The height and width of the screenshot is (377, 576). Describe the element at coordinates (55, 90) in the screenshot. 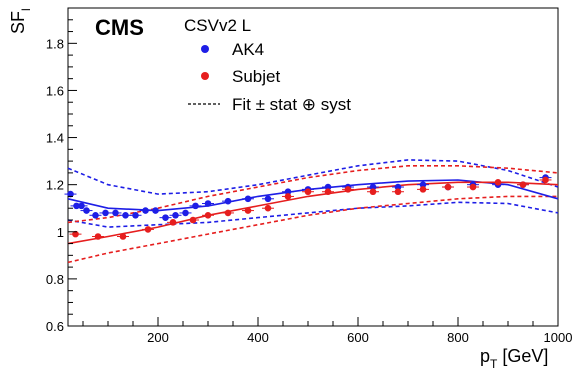

I see `y-tick-label: 1.6` at that location.